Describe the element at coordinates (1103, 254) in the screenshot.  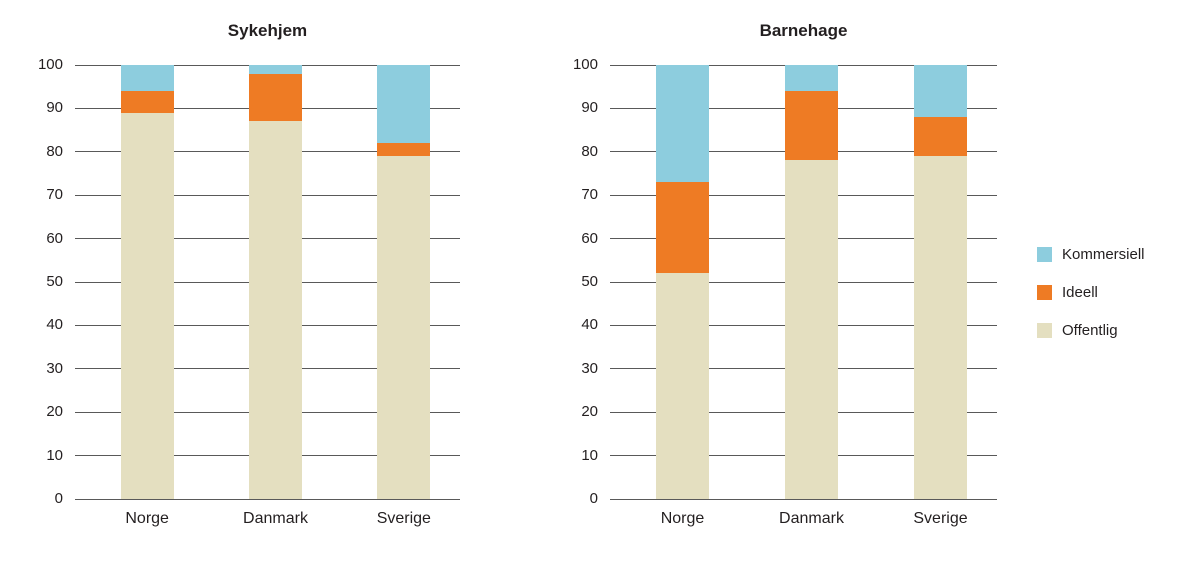
I see `legend-label-kommersiell: Kommersiell` at that location.